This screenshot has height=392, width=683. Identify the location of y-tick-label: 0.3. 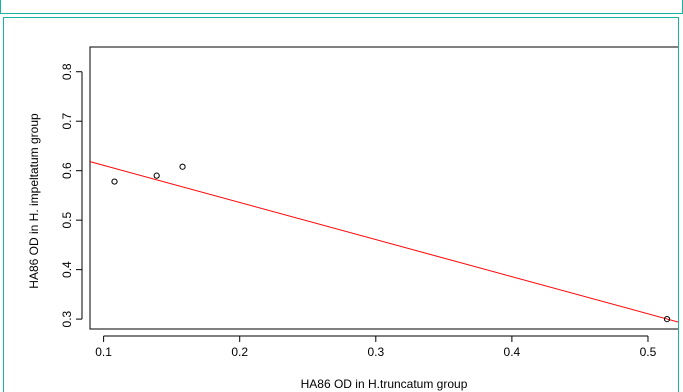
(67, 318).